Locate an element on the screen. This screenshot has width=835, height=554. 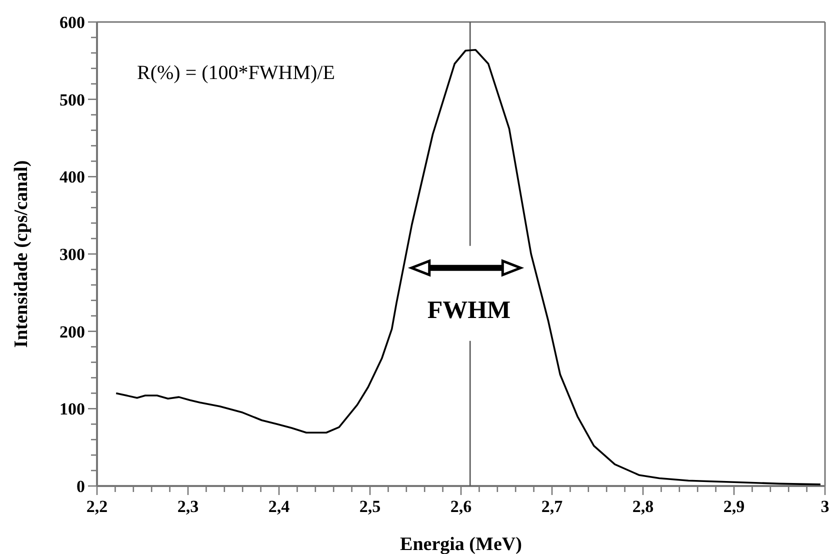
x-tick-label: 2,2 is located at coordinates (97, 506).